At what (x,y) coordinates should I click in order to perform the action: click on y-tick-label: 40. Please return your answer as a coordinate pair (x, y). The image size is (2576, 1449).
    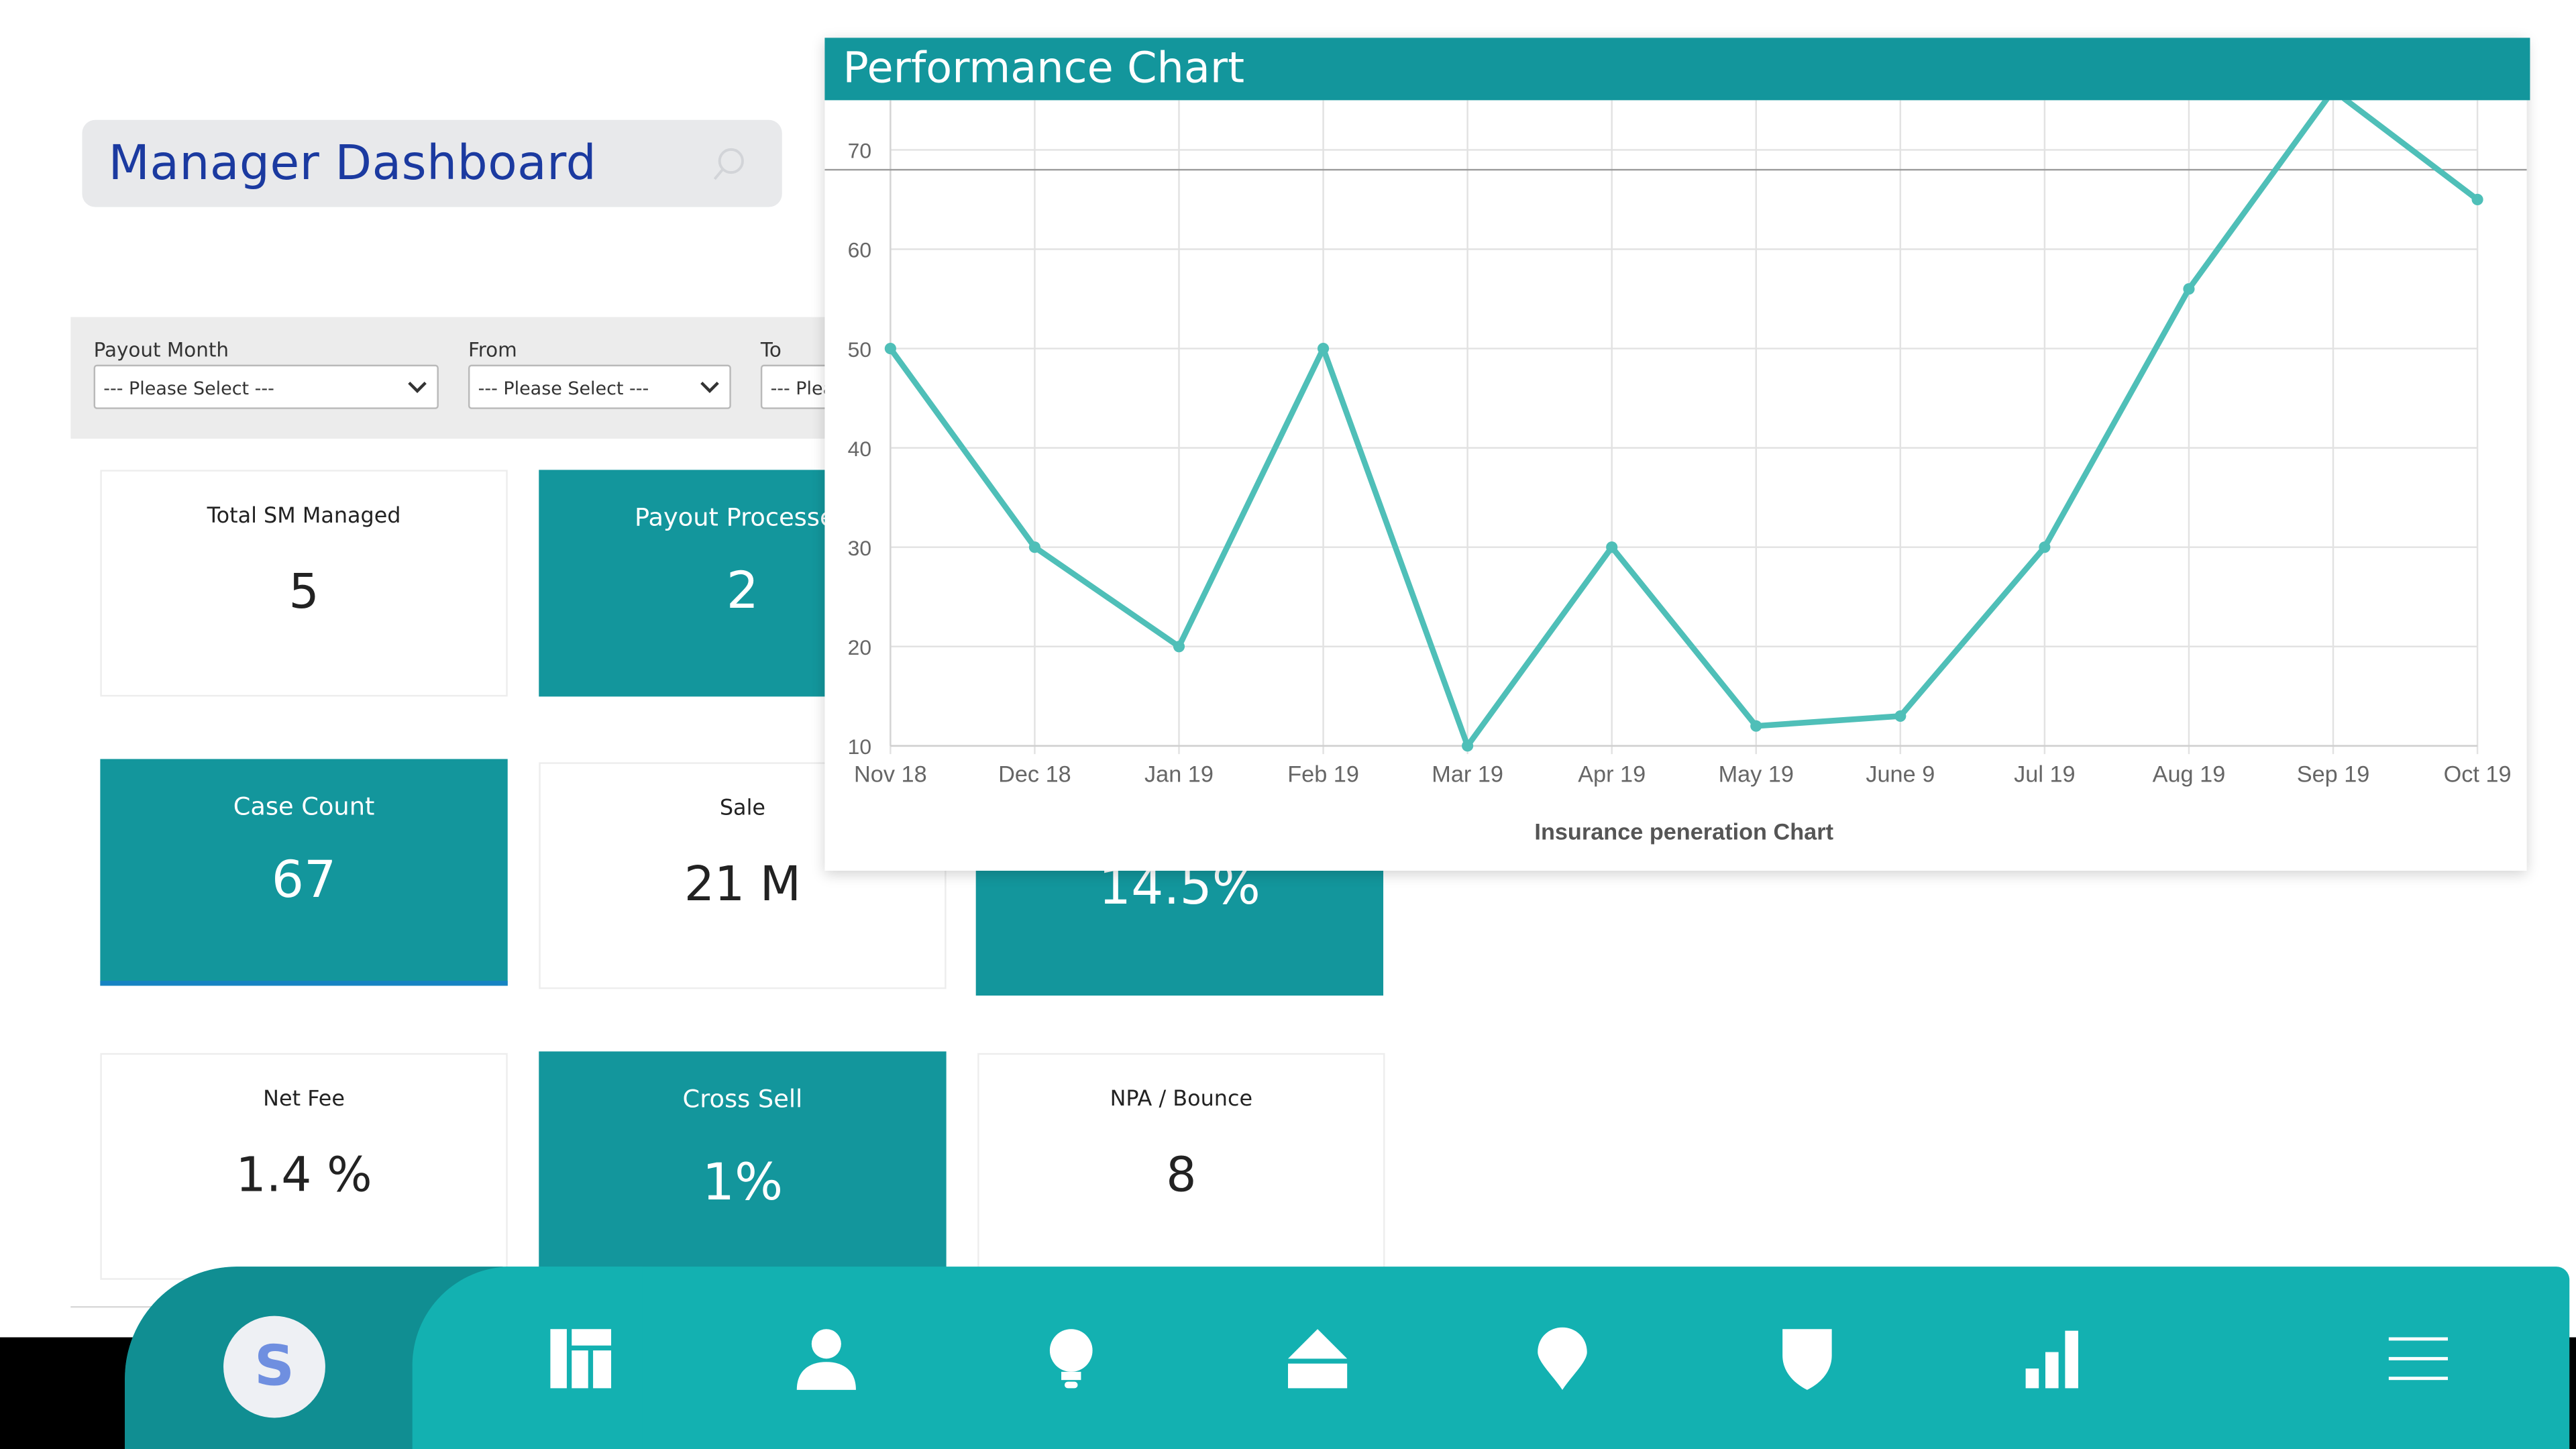
    Looking at the image, I should click on (859, 449).